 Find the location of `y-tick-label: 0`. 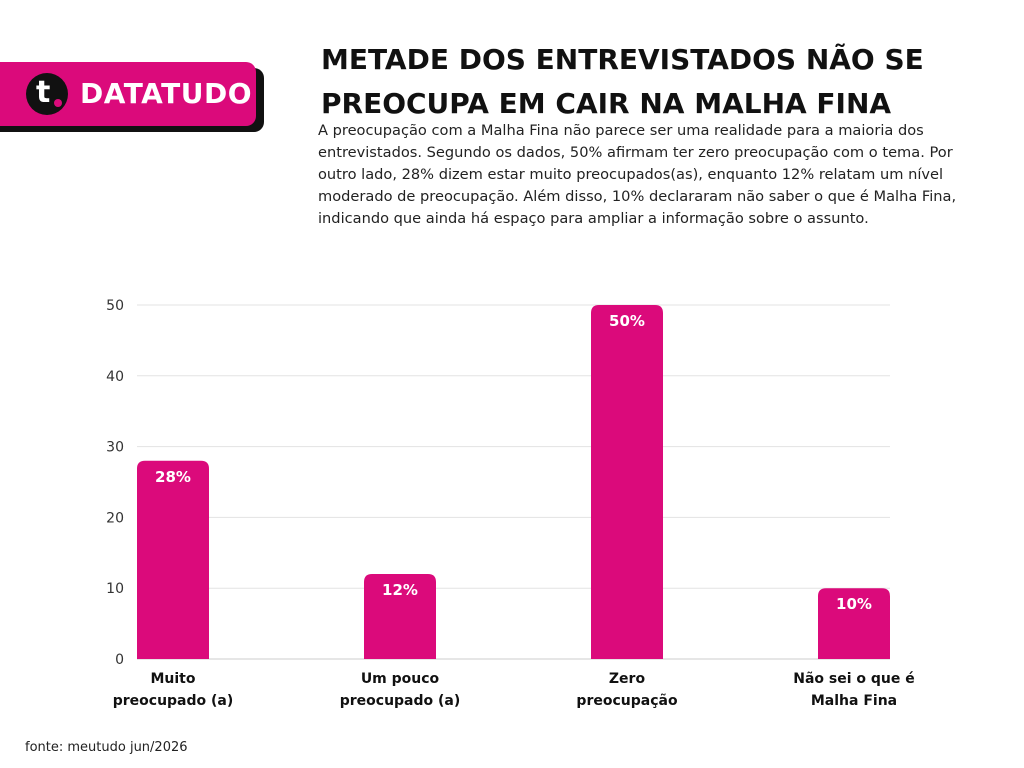

y-tick-label: 0 is located at coordinates (119, 660).